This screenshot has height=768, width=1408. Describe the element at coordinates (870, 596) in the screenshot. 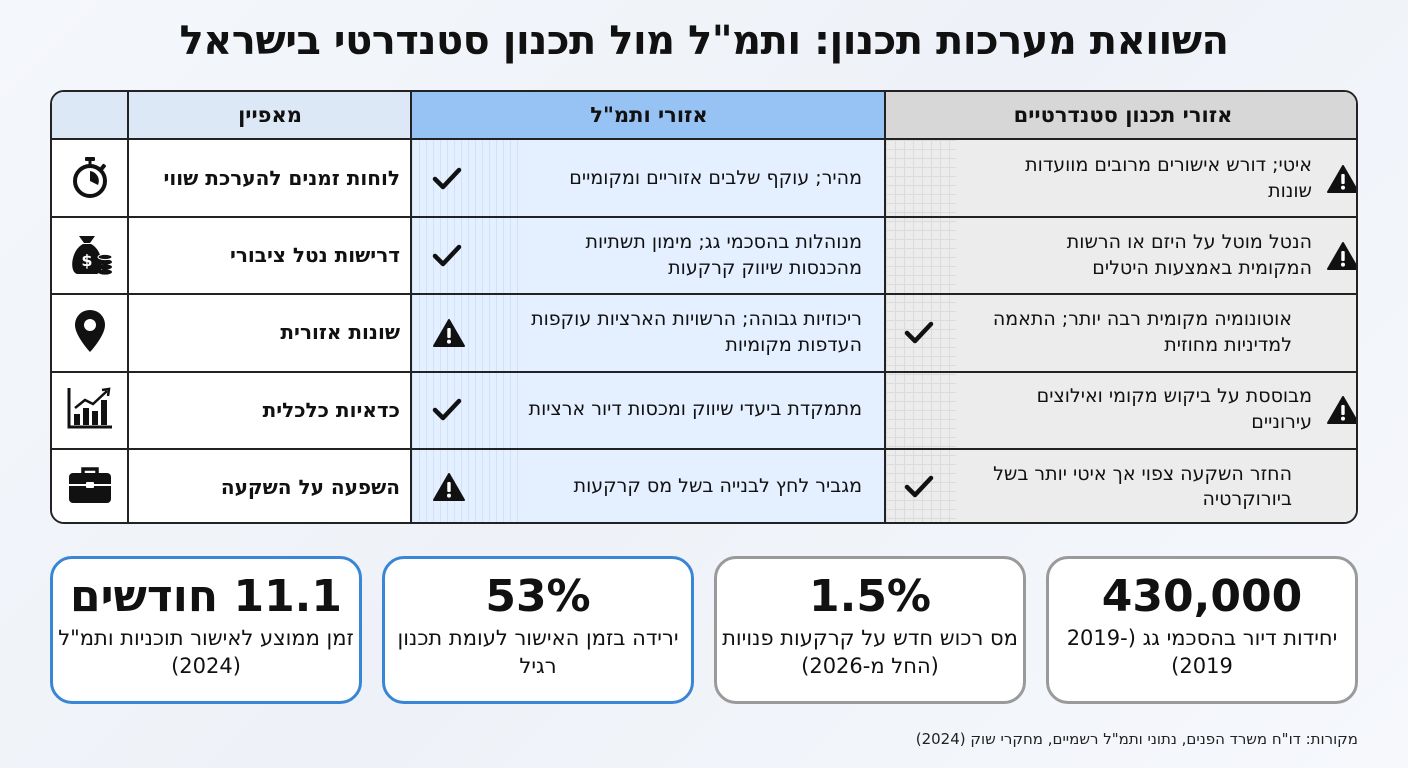

I see `stat-value: 1.5%` at that location.